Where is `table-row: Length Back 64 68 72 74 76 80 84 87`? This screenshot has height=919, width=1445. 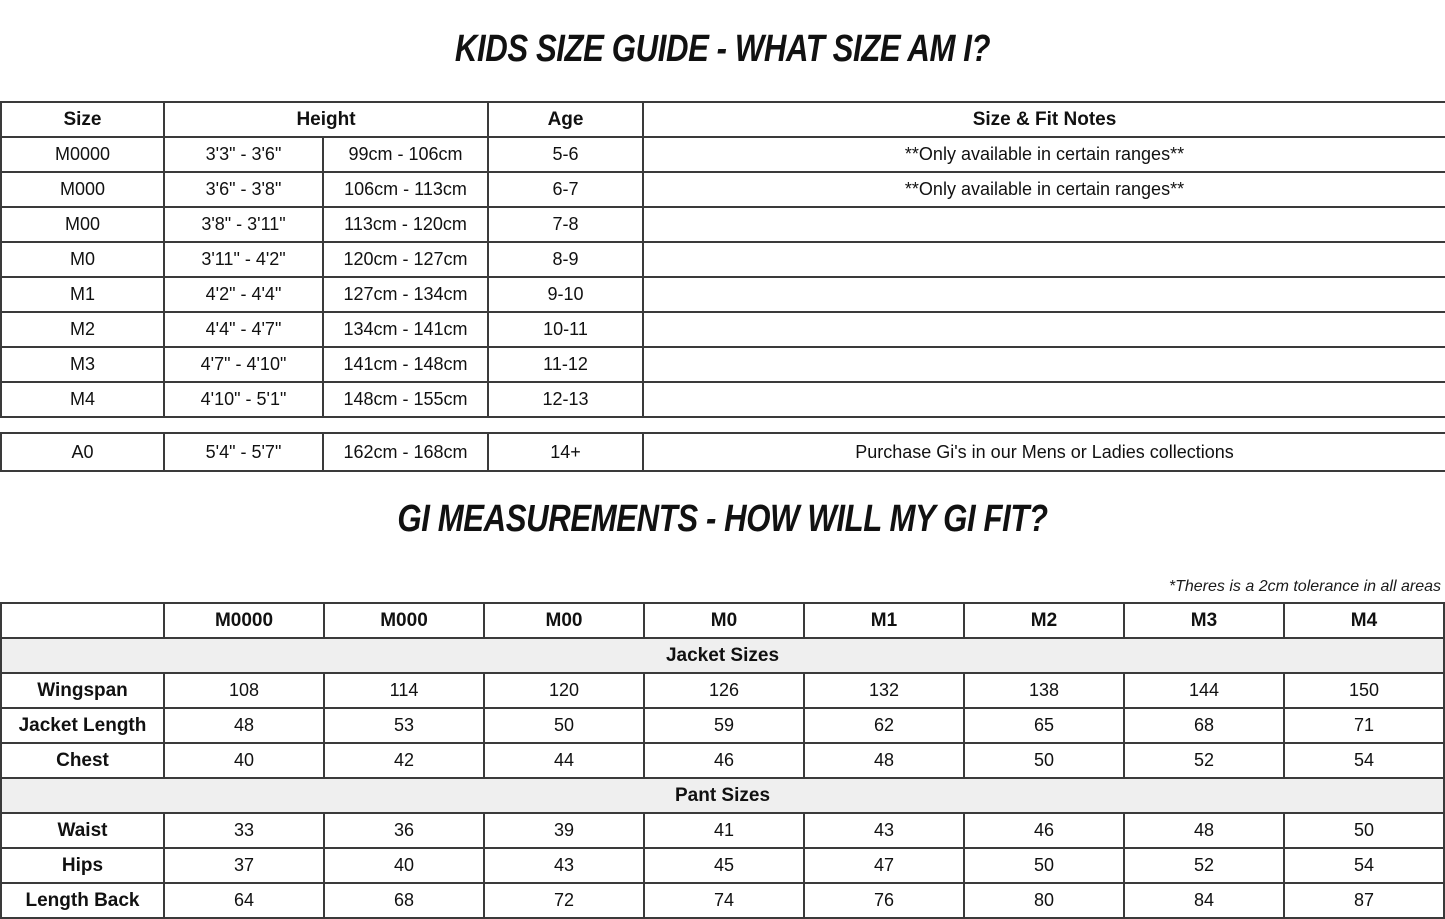
table-row: Length Back 64 68 72 74 76 80 84 87 is located at coordinates (722, 900).